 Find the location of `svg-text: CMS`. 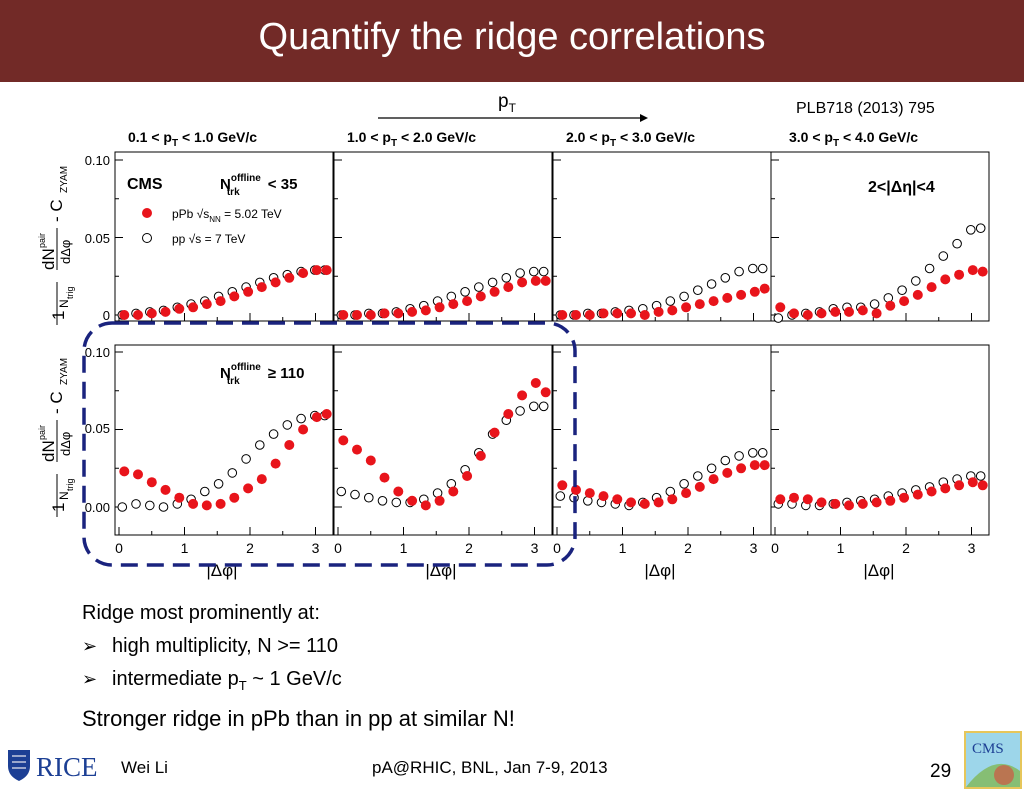

svg-text: CMS is located at coordinates (988, 749).